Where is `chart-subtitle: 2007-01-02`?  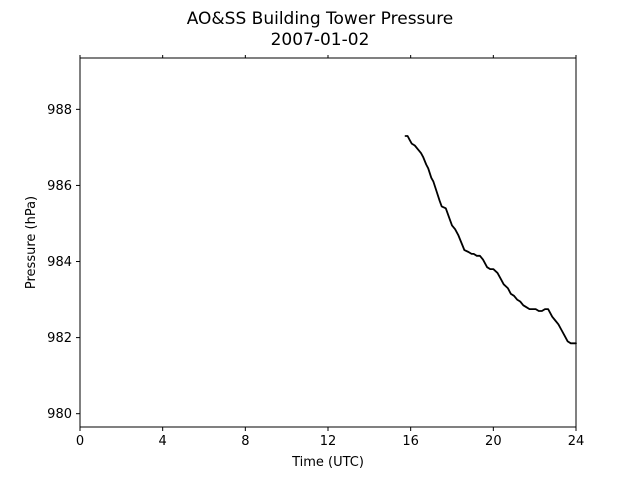 chart-subtitle: 2007-01-02 is located at coordinates (320, 40).